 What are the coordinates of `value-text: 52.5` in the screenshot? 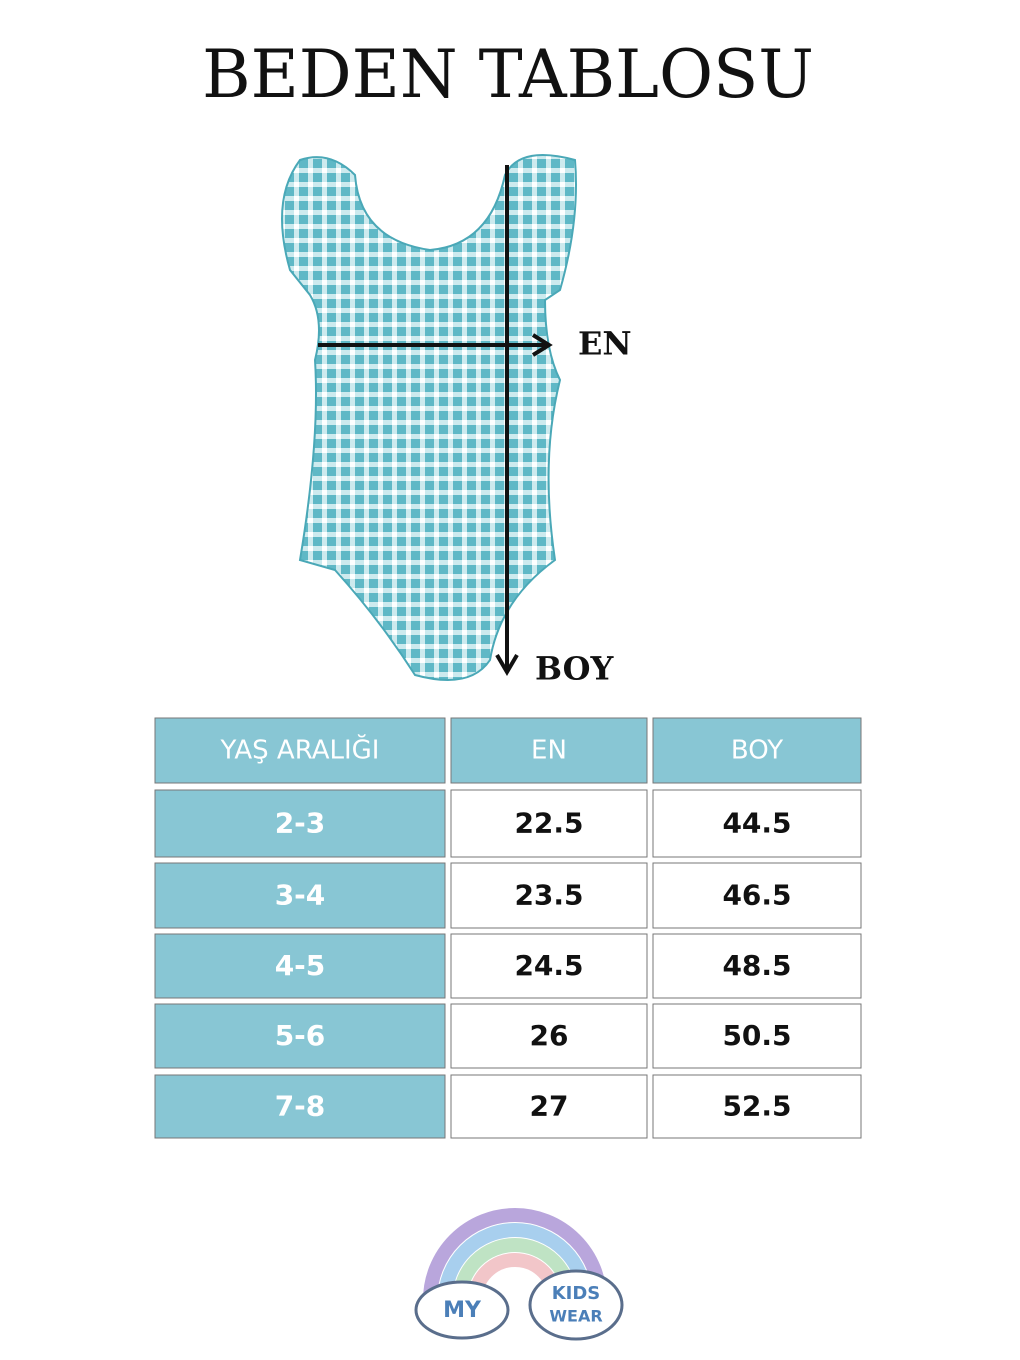 It's located at (756, 1106).